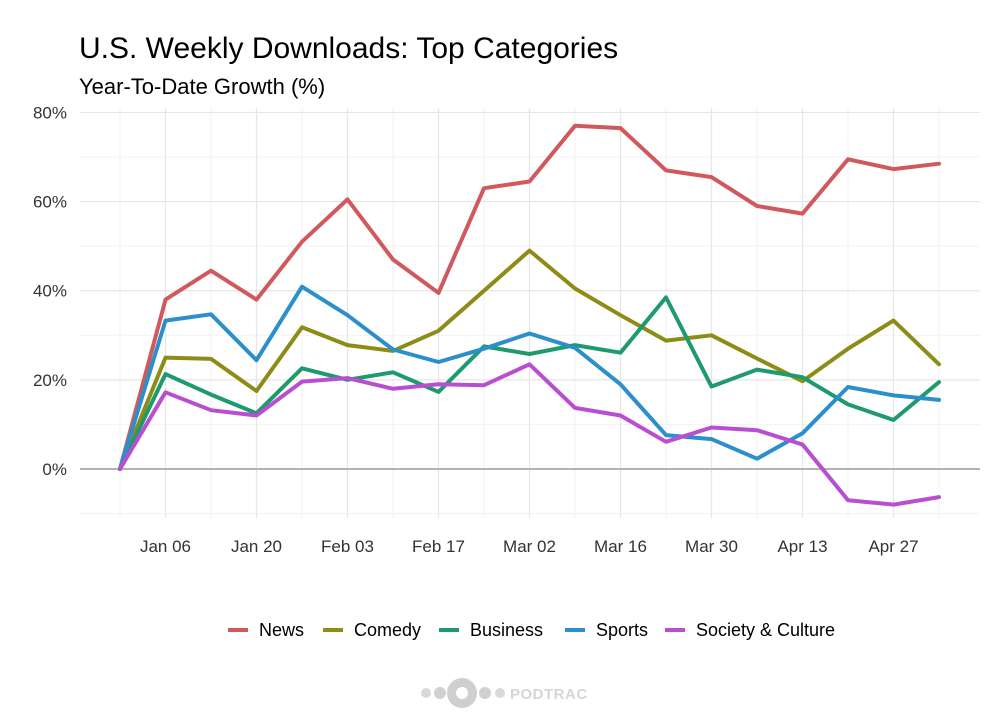  What do you see at coordinates (765, 630) in the screenshot?
I see `legend-label: Society & Culture` at bounding box center [765, 630].